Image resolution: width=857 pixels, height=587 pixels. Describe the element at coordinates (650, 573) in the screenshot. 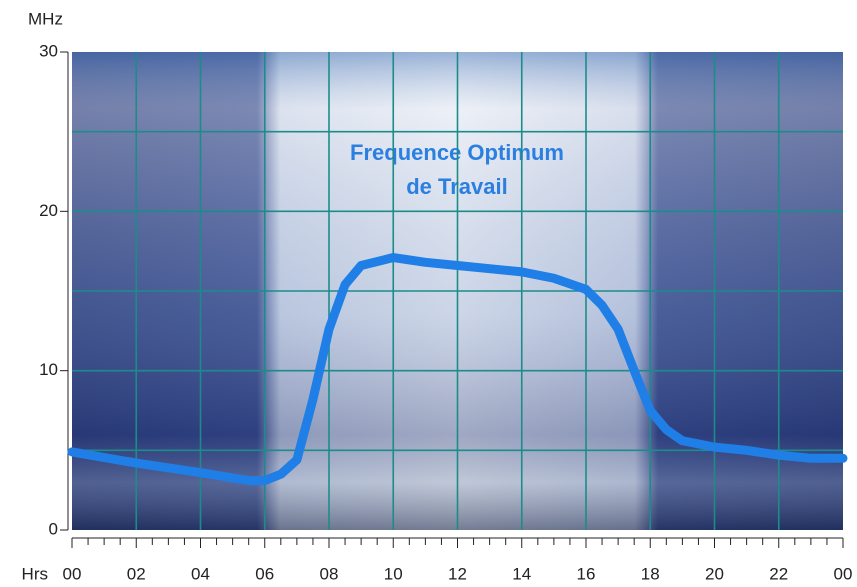

I see `x-tick-label: 18` at that location.